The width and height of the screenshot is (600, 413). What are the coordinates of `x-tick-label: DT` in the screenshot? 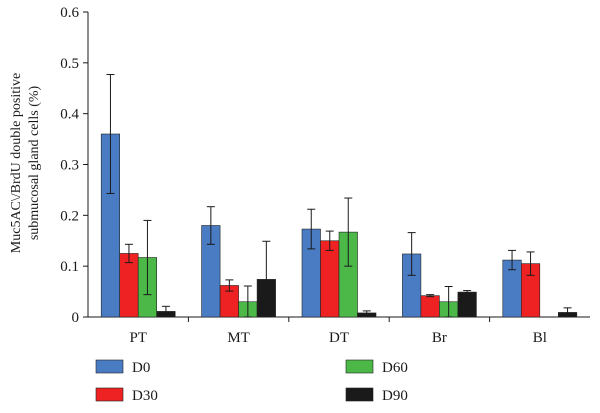 It's located at (339, 338).